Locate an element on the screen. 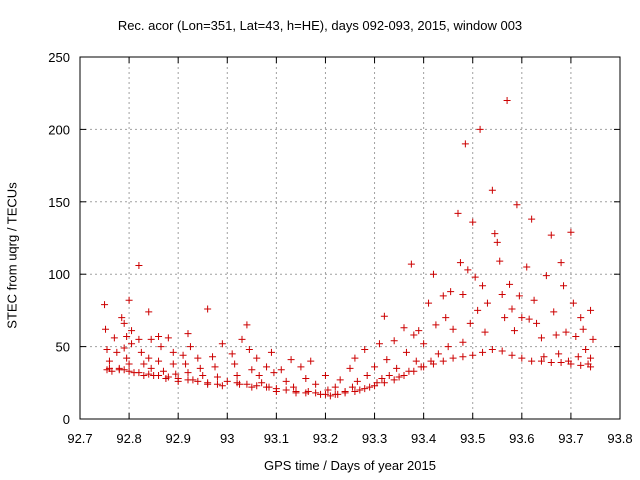 The height and width of the screenshot is (480, 640). x-tick-label: 93.5 is located at coordinates (472, 438).